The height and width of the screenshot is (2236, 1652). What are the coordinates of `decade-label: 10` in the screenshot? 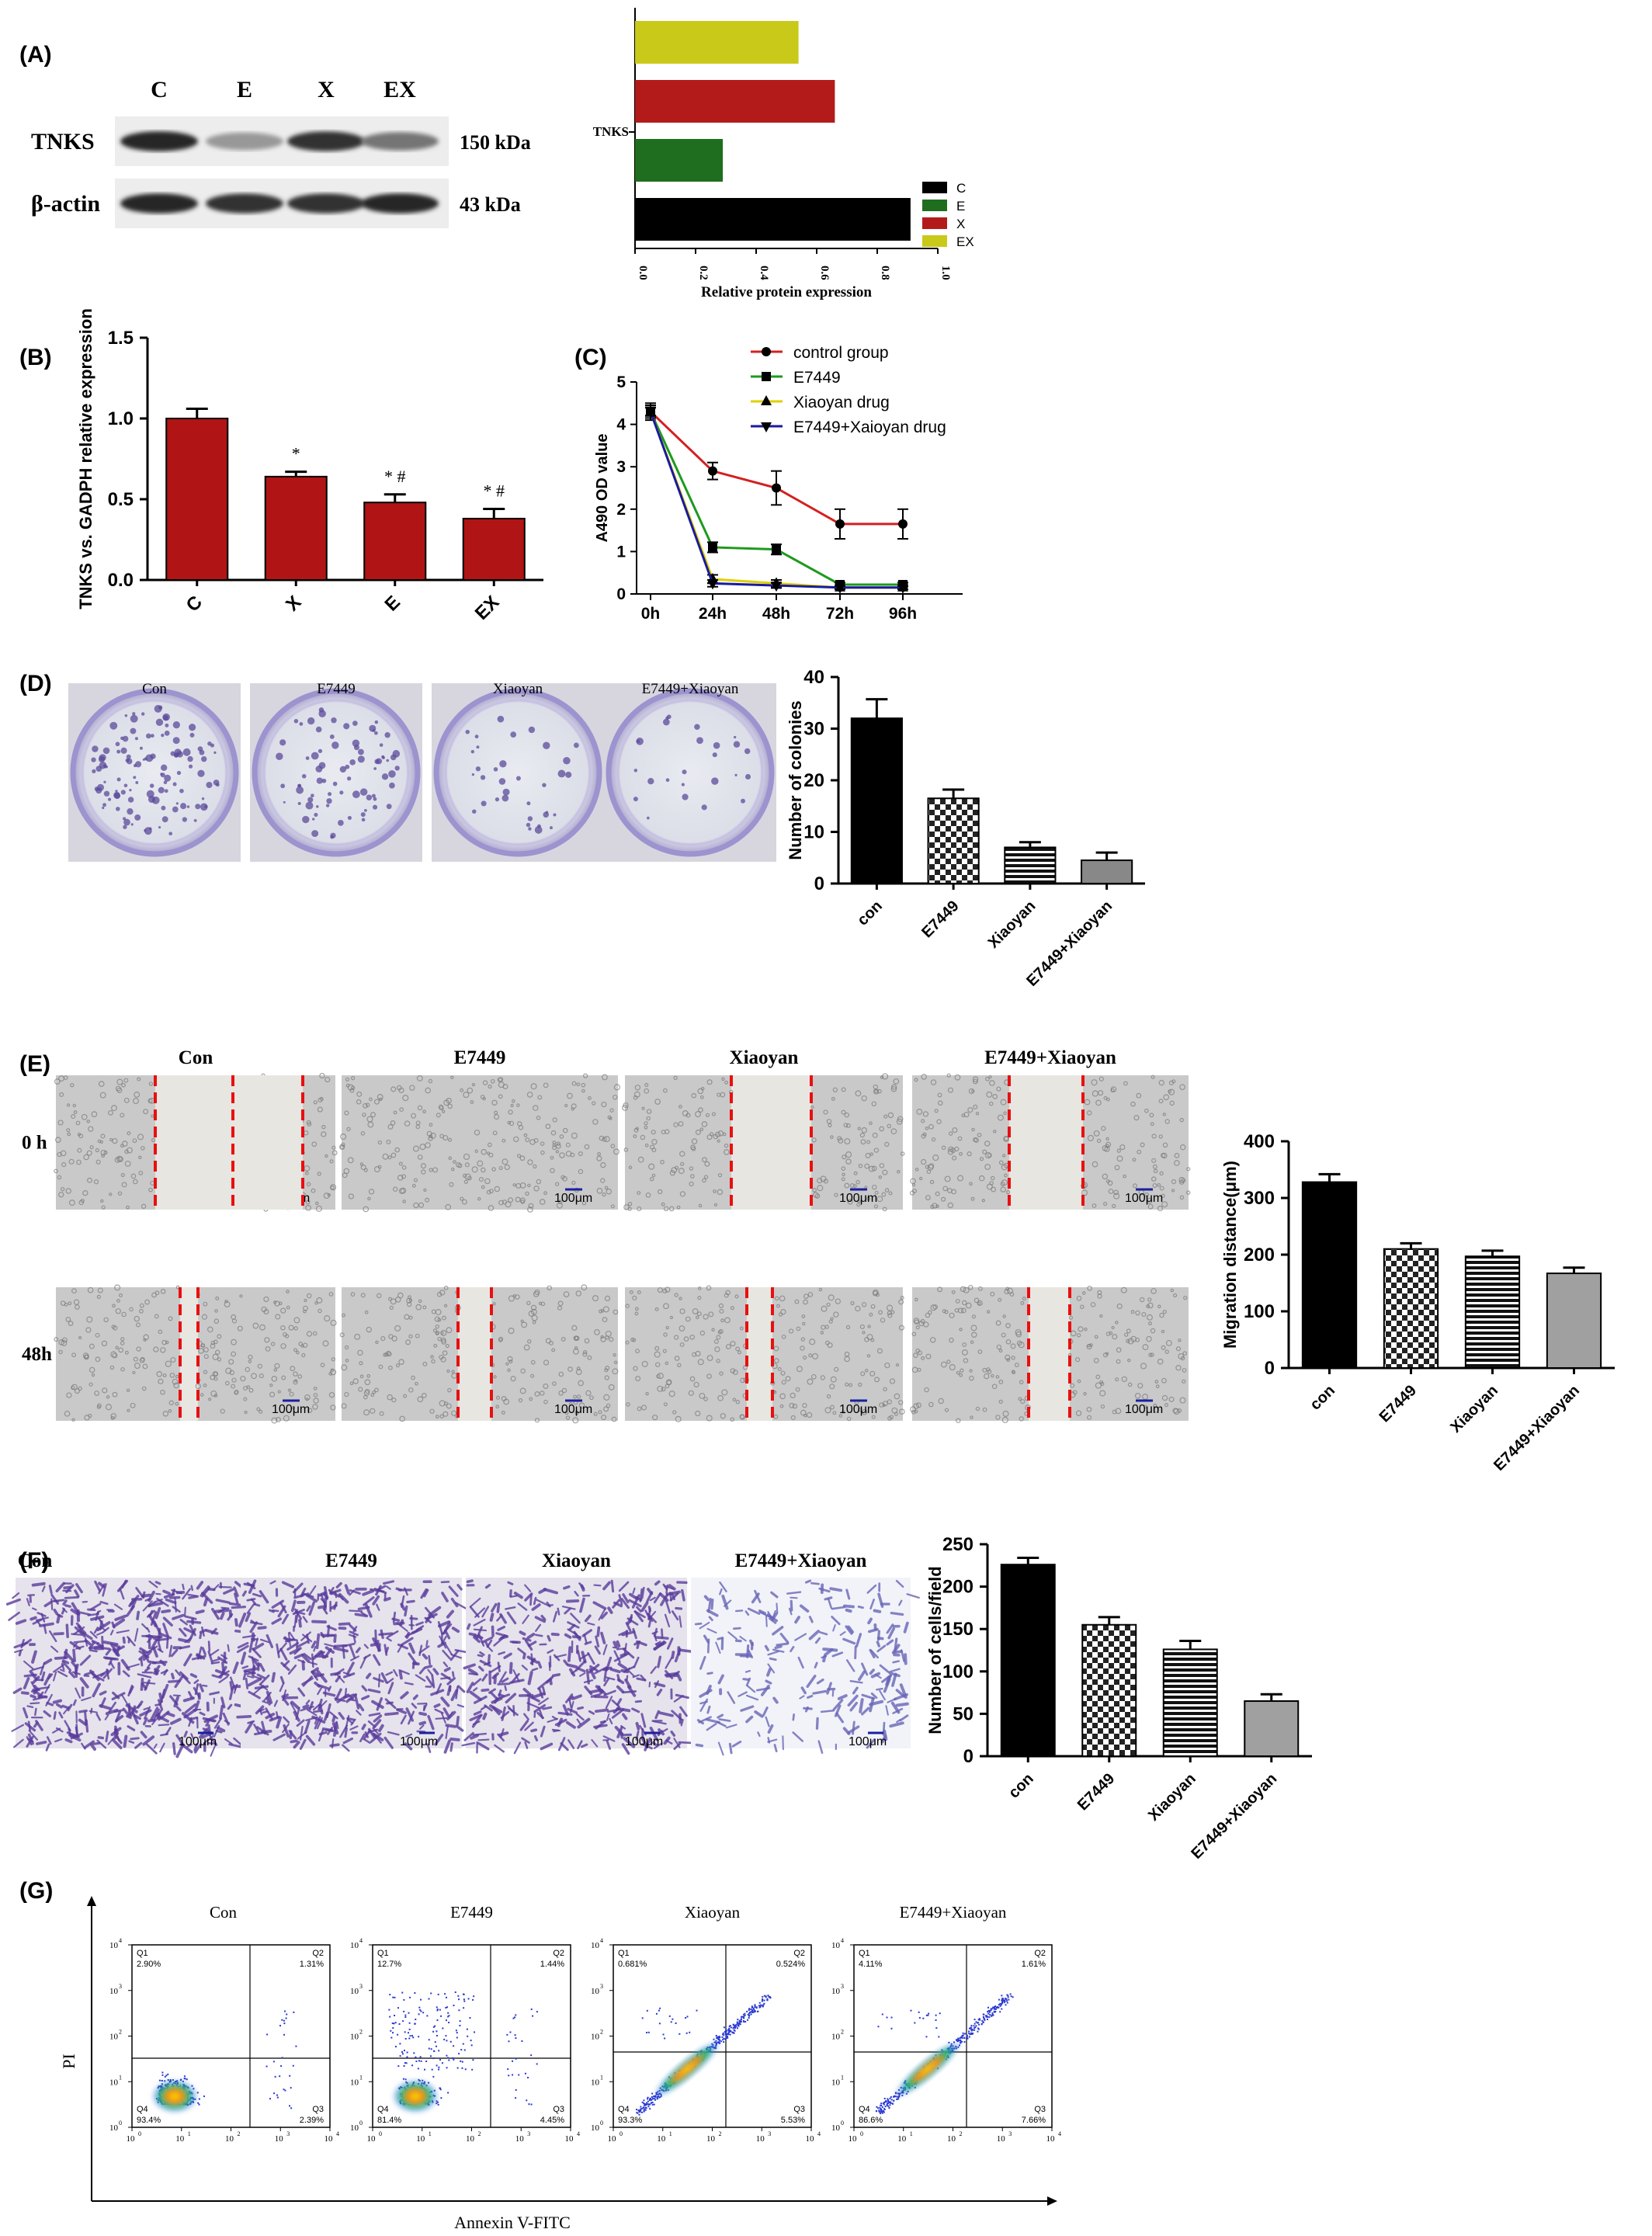 It's located at (354, 2038).